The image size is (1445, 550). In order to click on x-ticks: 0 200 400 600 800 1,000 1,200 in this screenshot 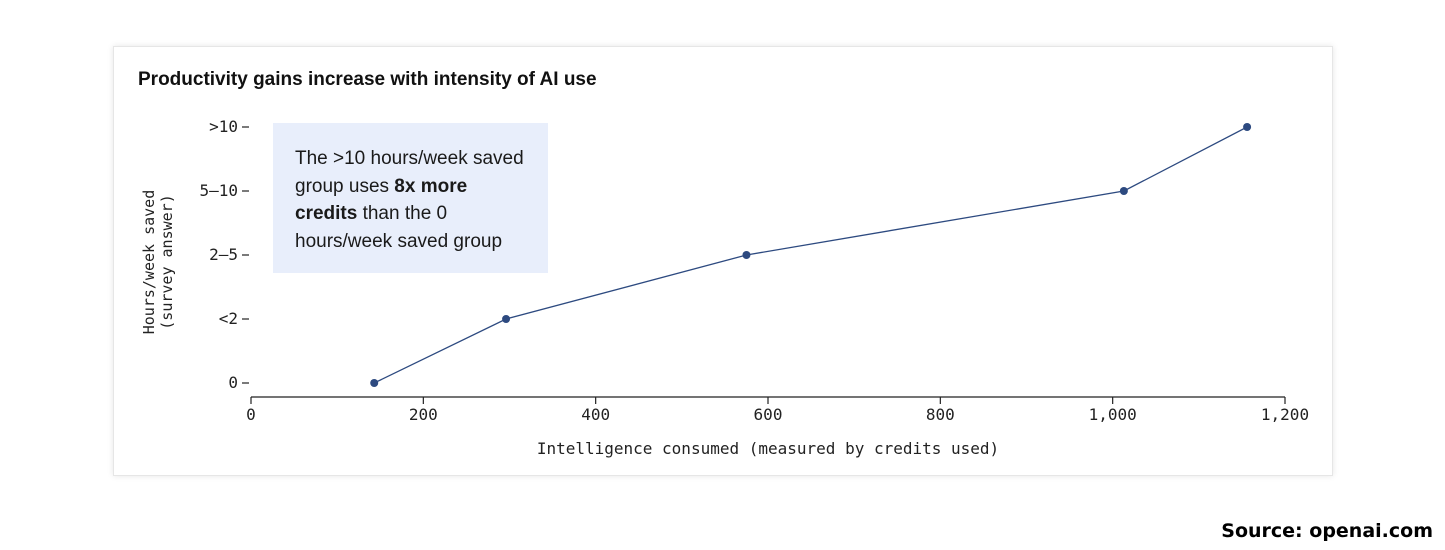, I will do `click(777, 410)`.